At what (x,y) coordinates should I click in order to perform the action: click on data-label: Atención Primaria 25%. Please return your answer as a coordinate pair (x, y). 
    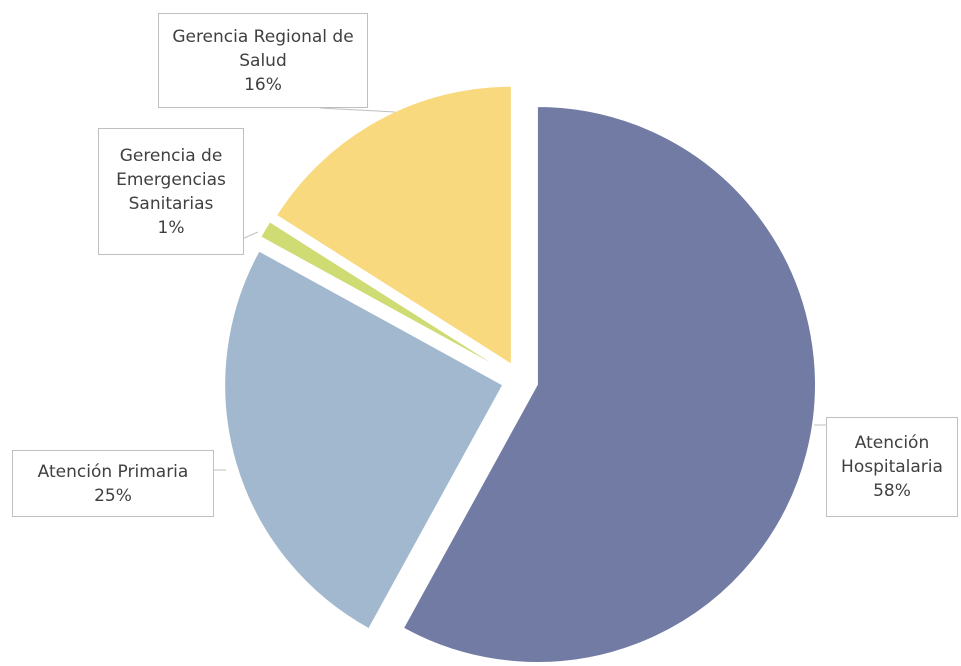
    Looking at the image, I should click on (113, 483).